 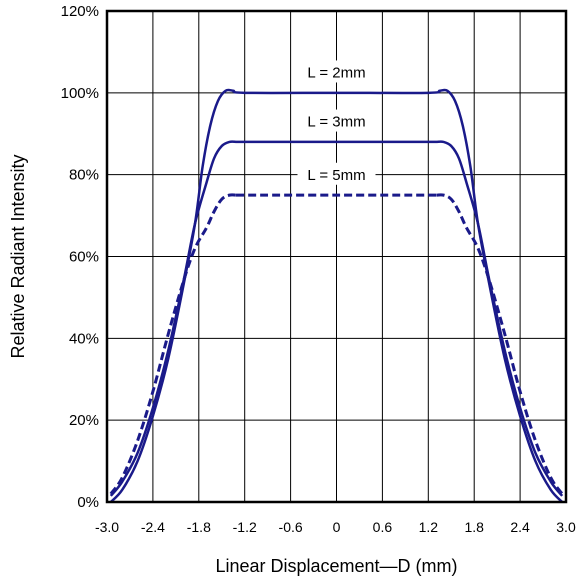 I want to click on x-tick-label: -3.0, so click(x=107, y=527).